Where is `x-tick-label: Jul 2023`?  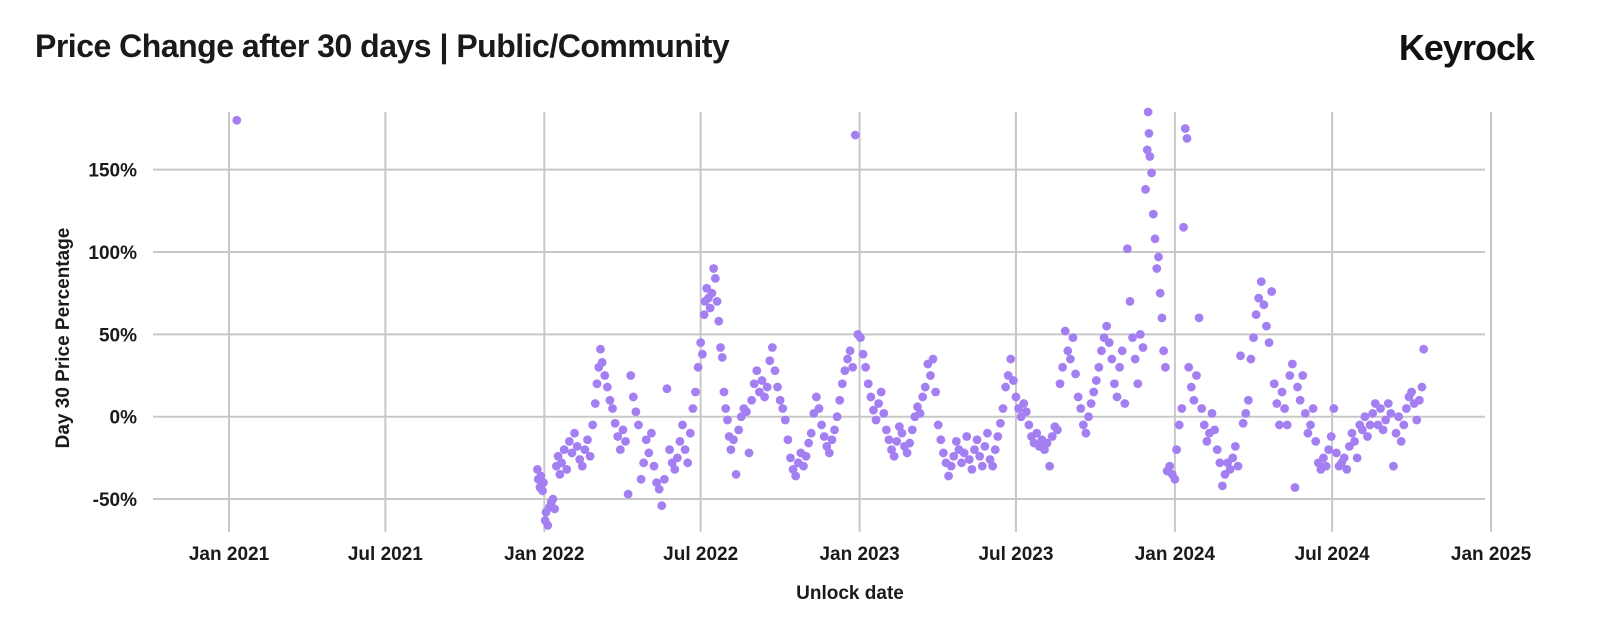 x-tick-label: Jul 2023 is located at coordinates (1015, 554).